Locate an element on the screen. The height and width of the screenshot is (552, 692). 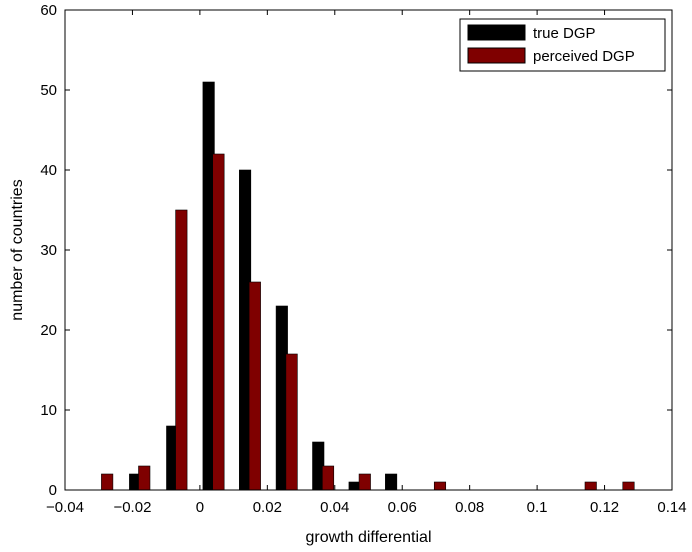
x-tick-label: 0.08 is located at coordinates (469, 507).